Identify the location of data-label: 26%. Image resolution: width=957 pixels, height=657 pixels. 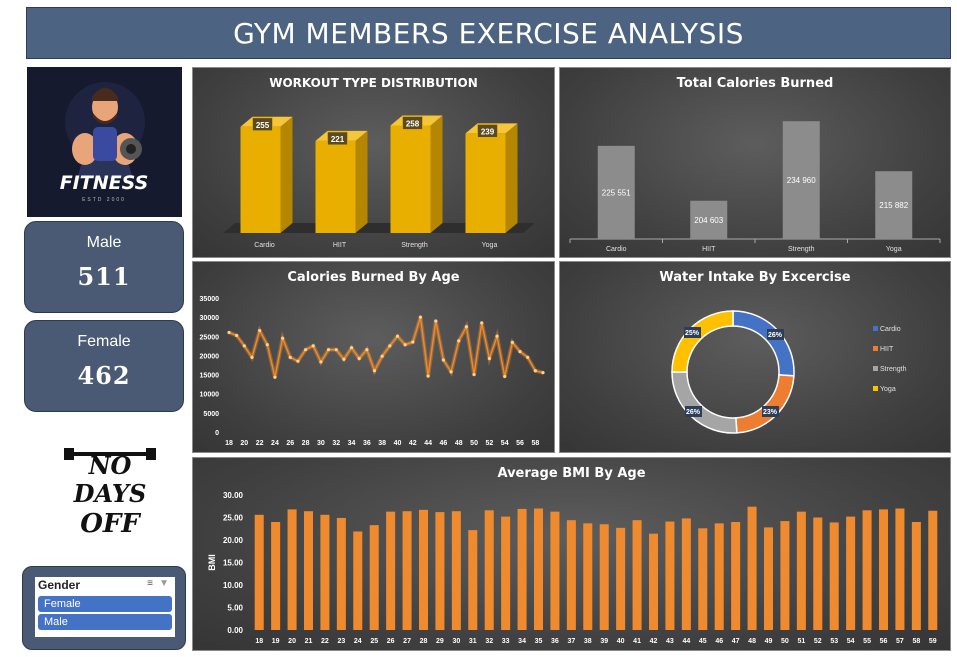
(693, 412).